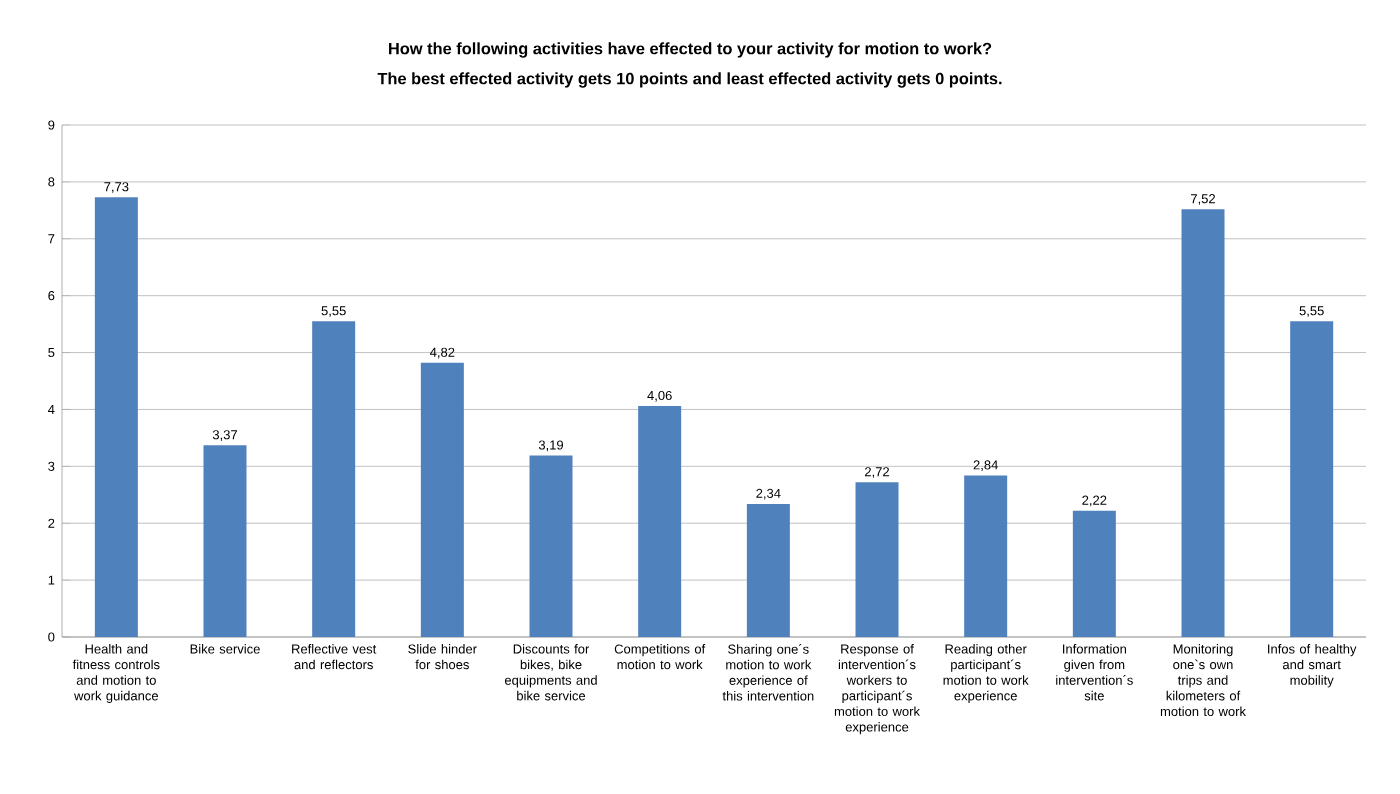  What do you see at coordinates (660, 657) in the screenshot?
I see `x-tick-label: Competitions of motion to work` at bounding box center [660, 657].